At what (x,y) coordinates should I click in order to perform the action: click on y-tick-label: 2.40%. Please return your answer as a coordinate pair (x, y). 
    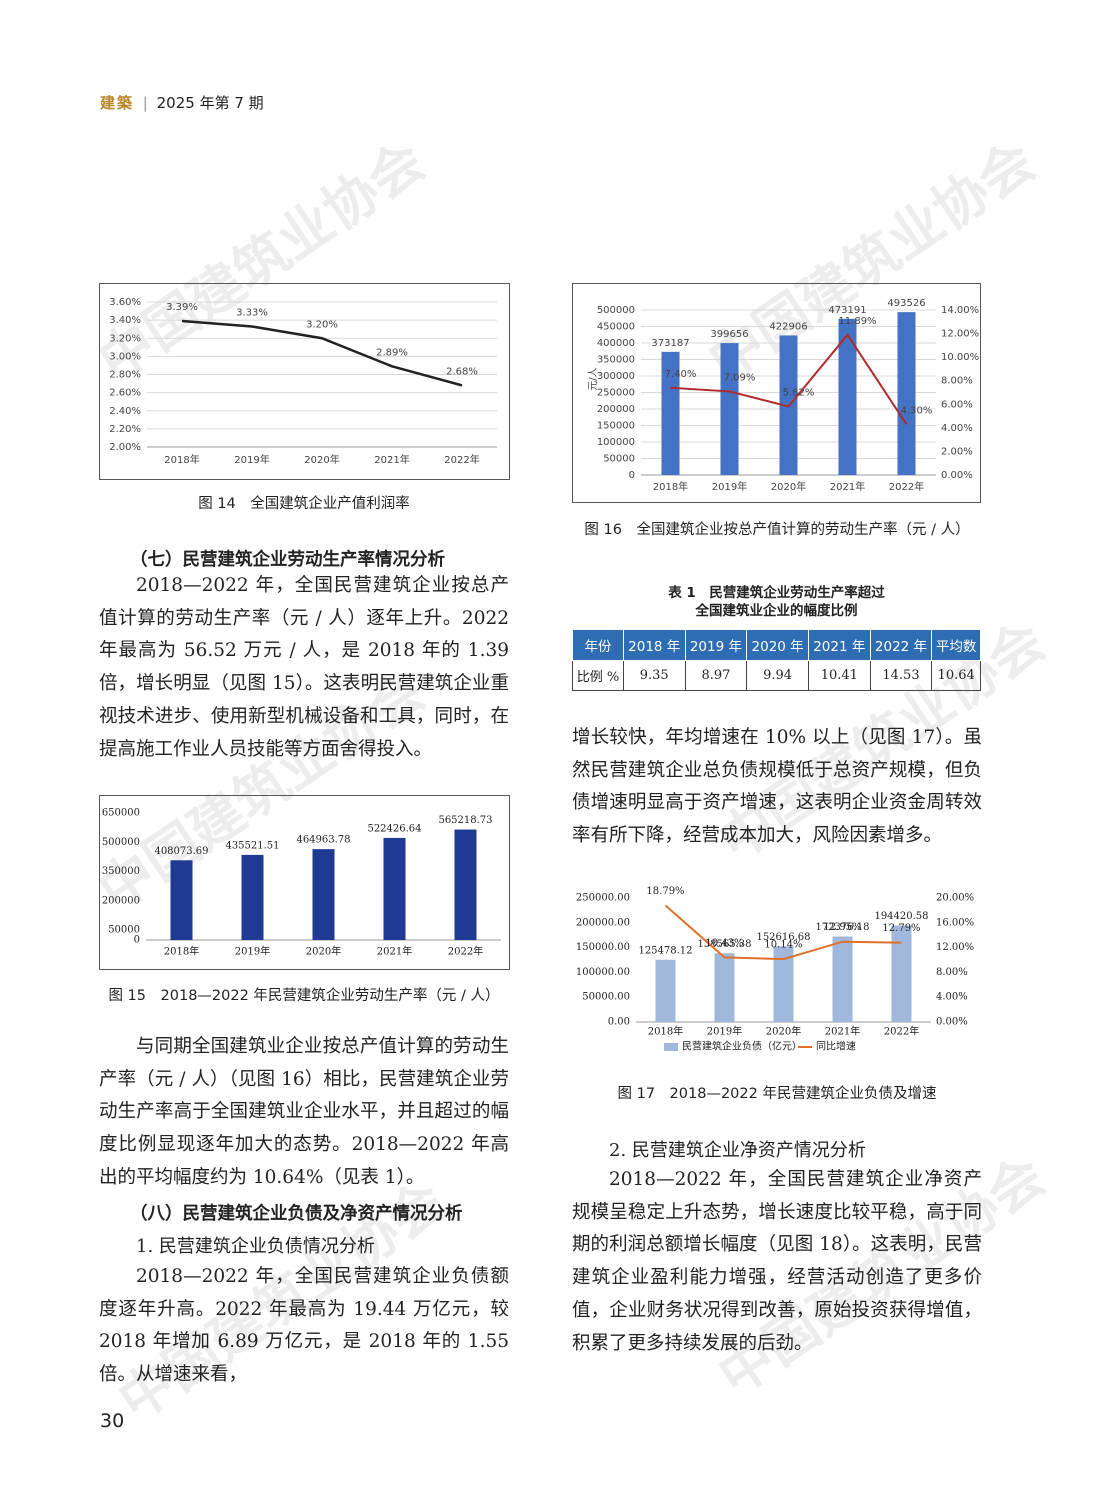
    Looking at the image, I should click on (125, 411).